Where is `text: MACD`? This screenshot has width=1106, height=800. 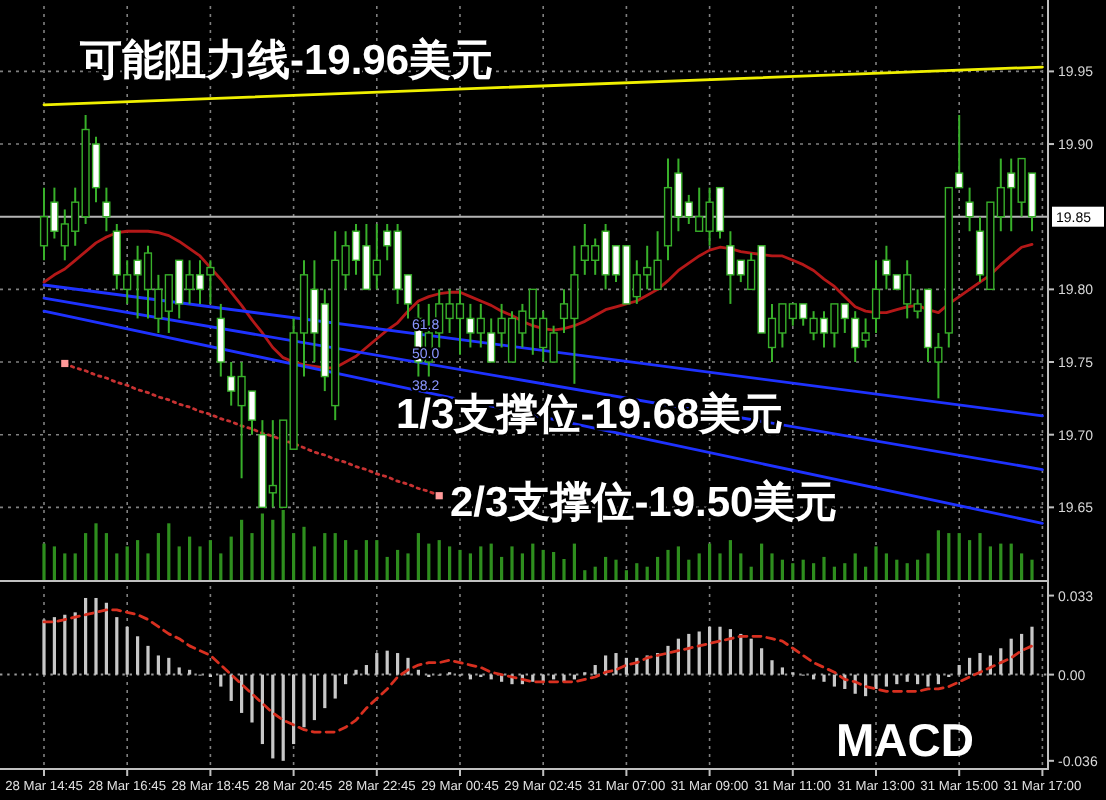
text: MACD is located at coordinates (905, 740).